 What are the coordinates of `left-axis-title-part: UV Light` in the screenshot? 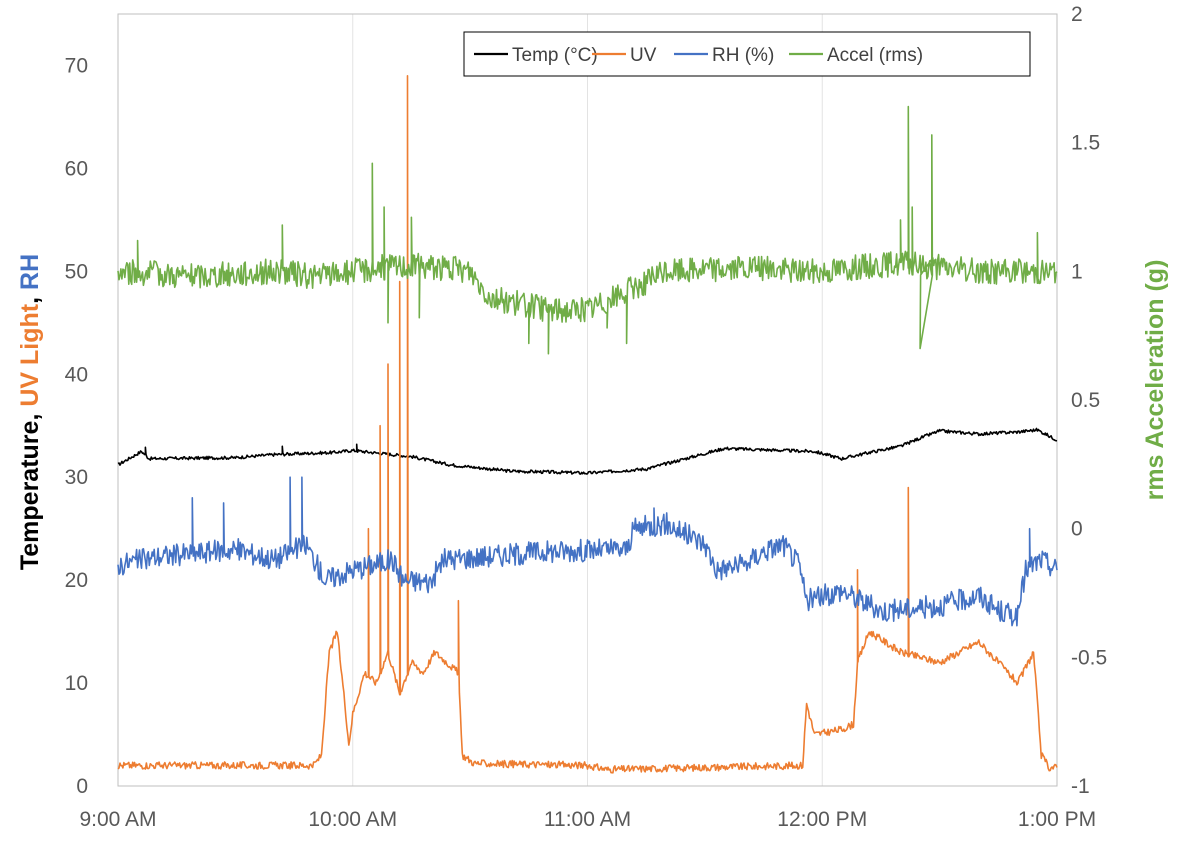 It's located at (30, 354).